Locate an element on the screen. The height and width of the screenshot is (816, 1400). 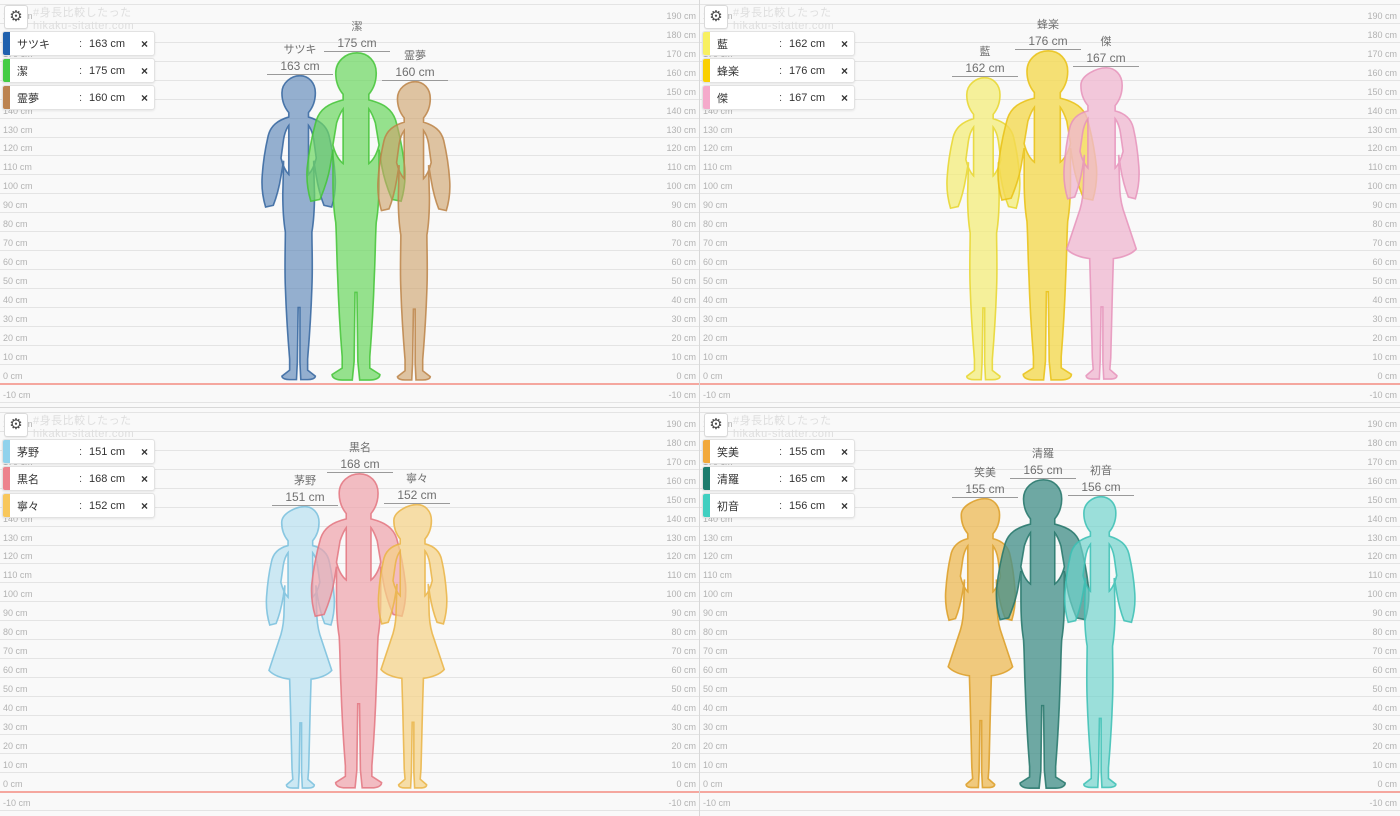
zero-baseline is located at coordinates (349, 384).